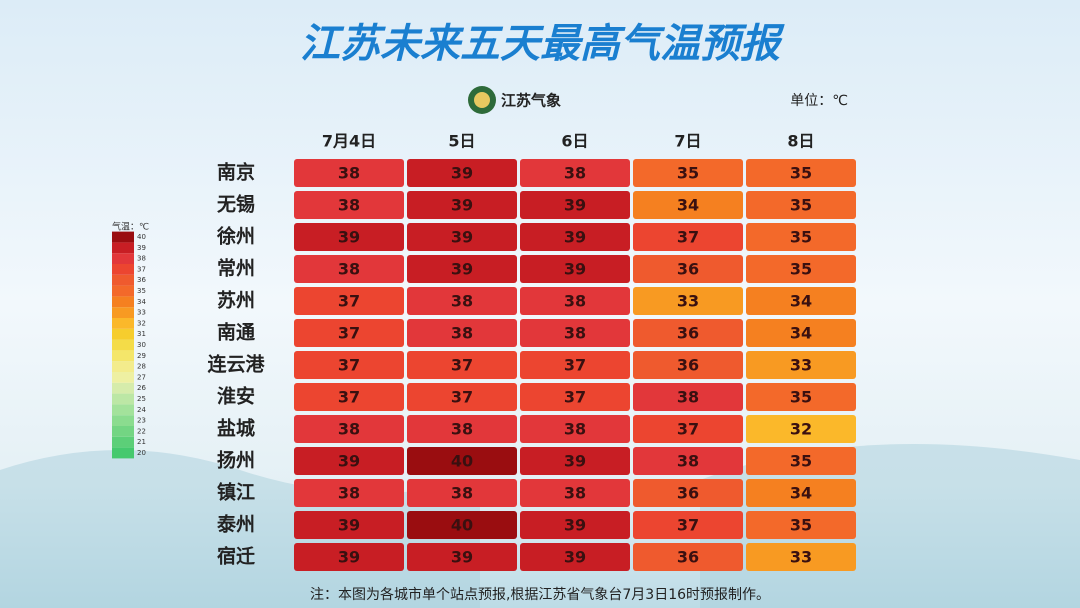 The image size is (1080, 608). Describe the element at coordinates (141, 388) in the screenshot. I see `colorbar-tick-label: 26` at that location.